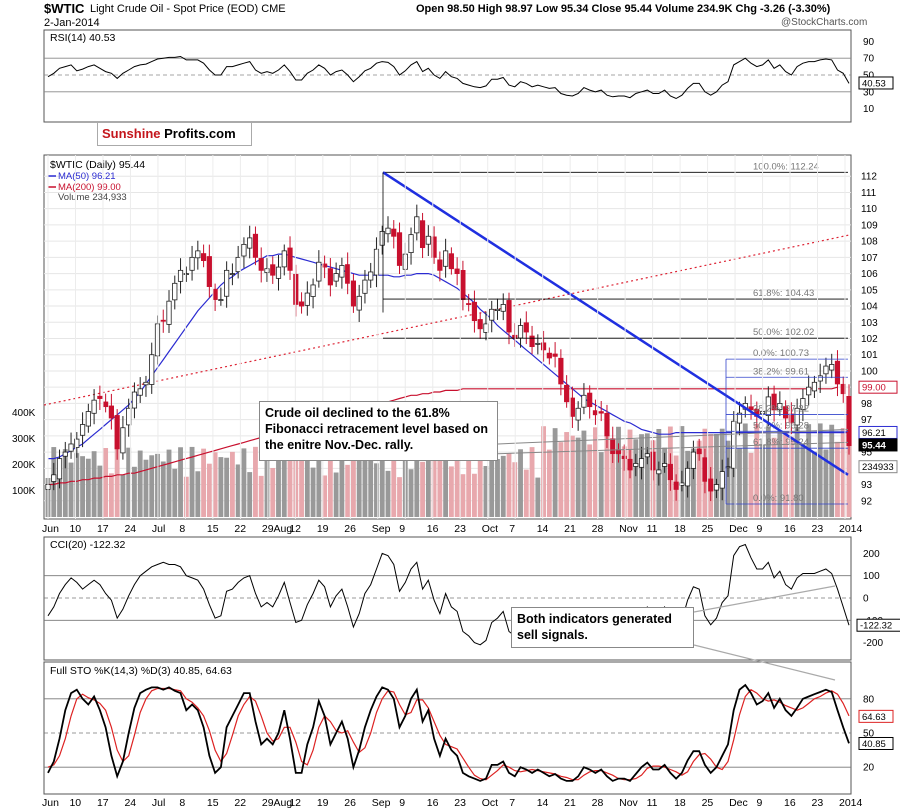 This screenshot has width=900, height=811. What do you see at coordinates (869, 699) in the screenshot?
I see `sto-tick-label: 80` at bounding box center [869, 699].